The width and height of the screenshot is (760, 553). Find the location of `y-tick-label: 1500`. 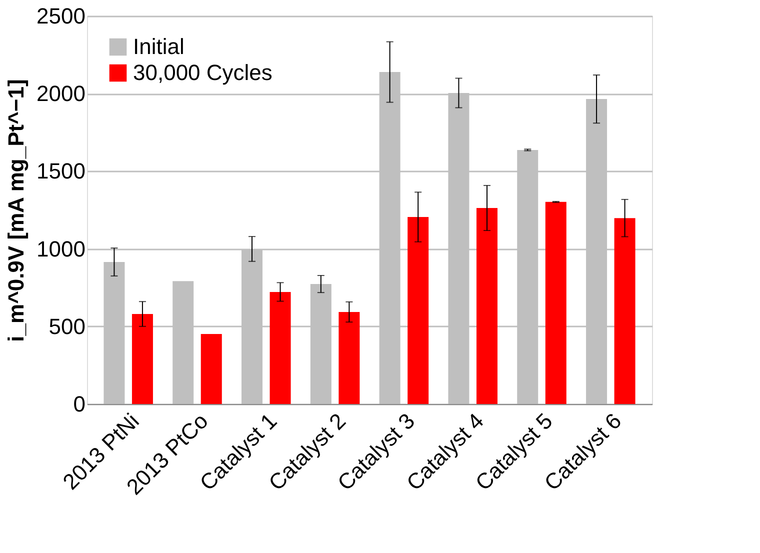

y-tick-label: 1500 is located at coordinates (61, 171).